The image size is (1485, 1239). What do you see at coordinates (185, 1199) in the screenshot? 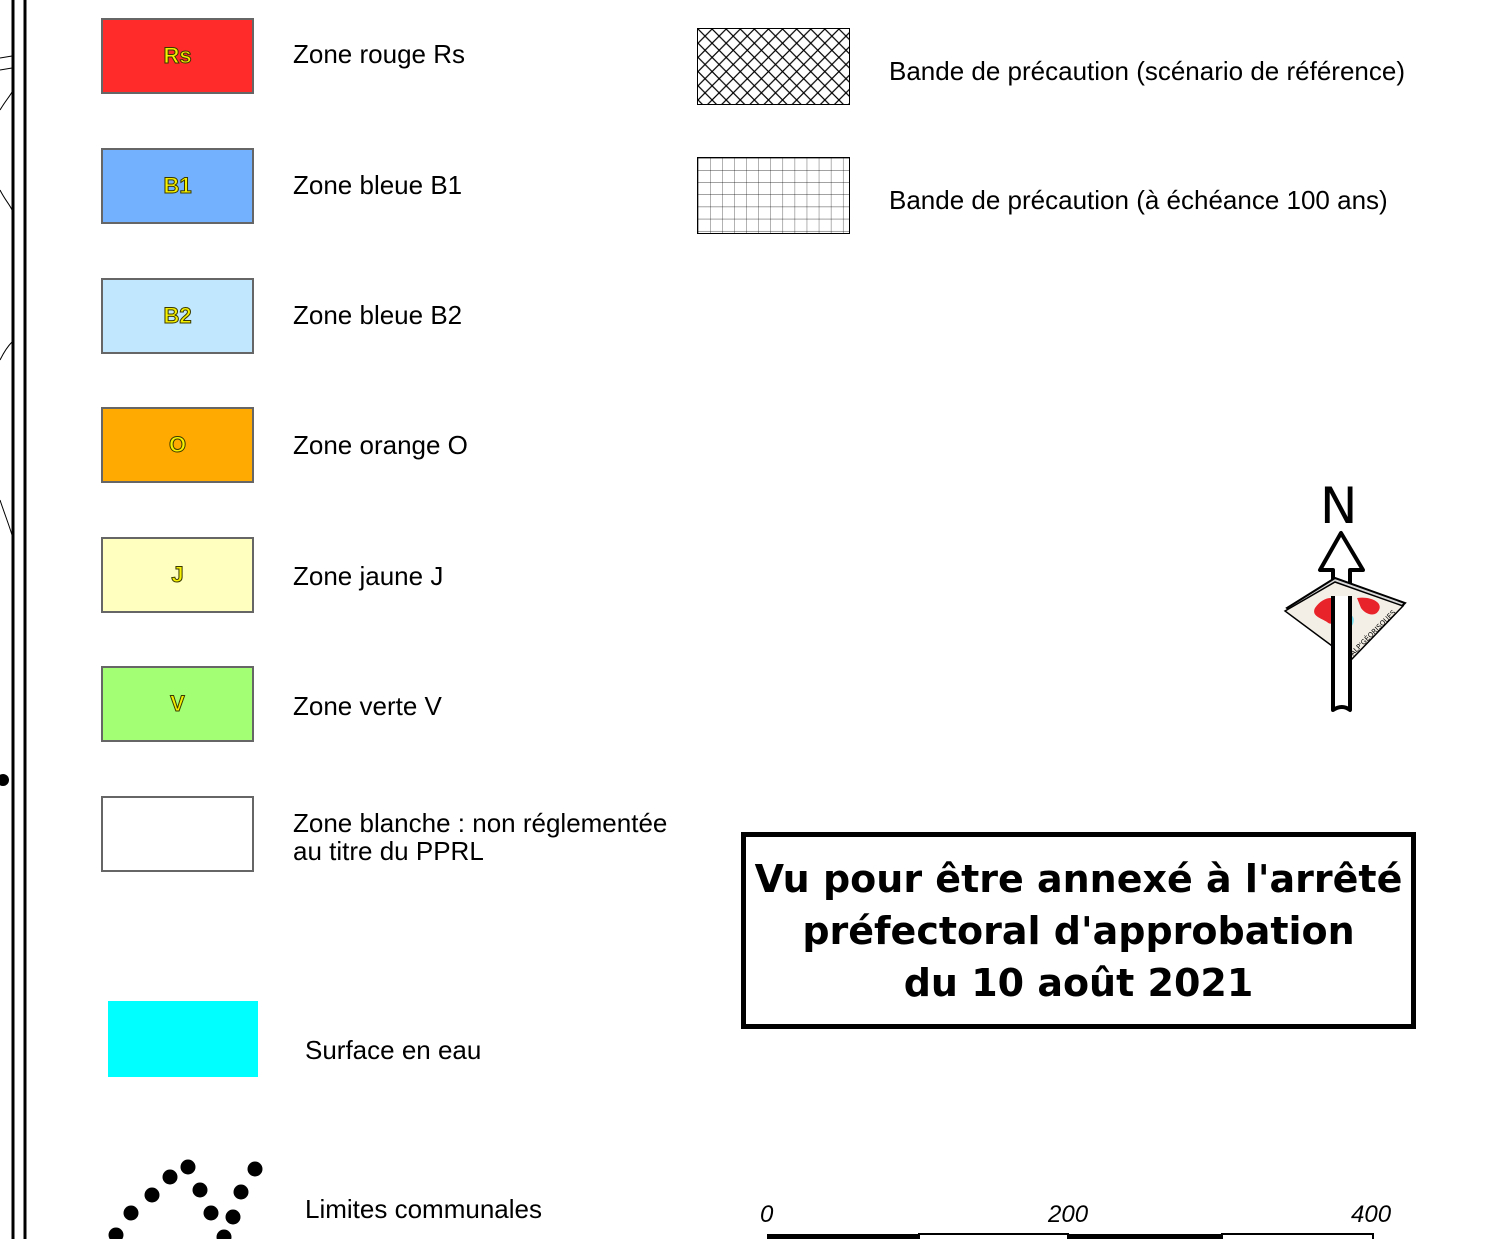
I see `communal-limits-symbol` at bounding box center [185, 1199].